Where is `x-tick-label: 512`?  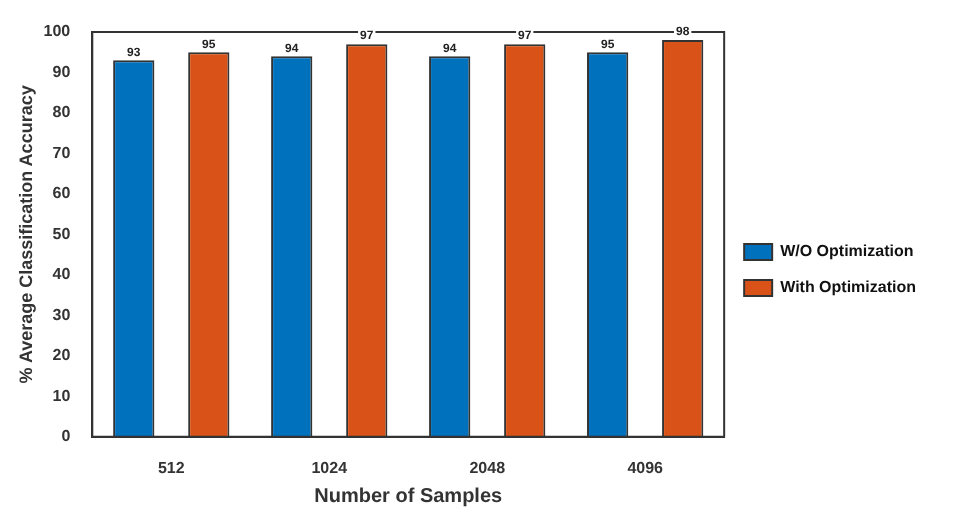
x-tick-label: 512 is located at coordinates (171, 467).